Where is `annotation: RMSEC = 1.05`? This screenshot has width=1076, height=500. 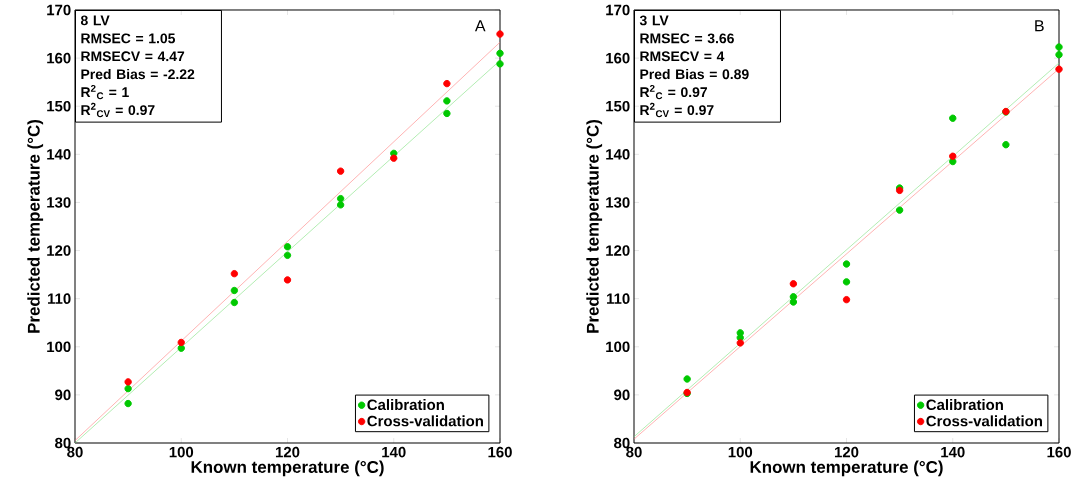 annotation: RMSEC = 1.05 is located at coordinates (128, 38).